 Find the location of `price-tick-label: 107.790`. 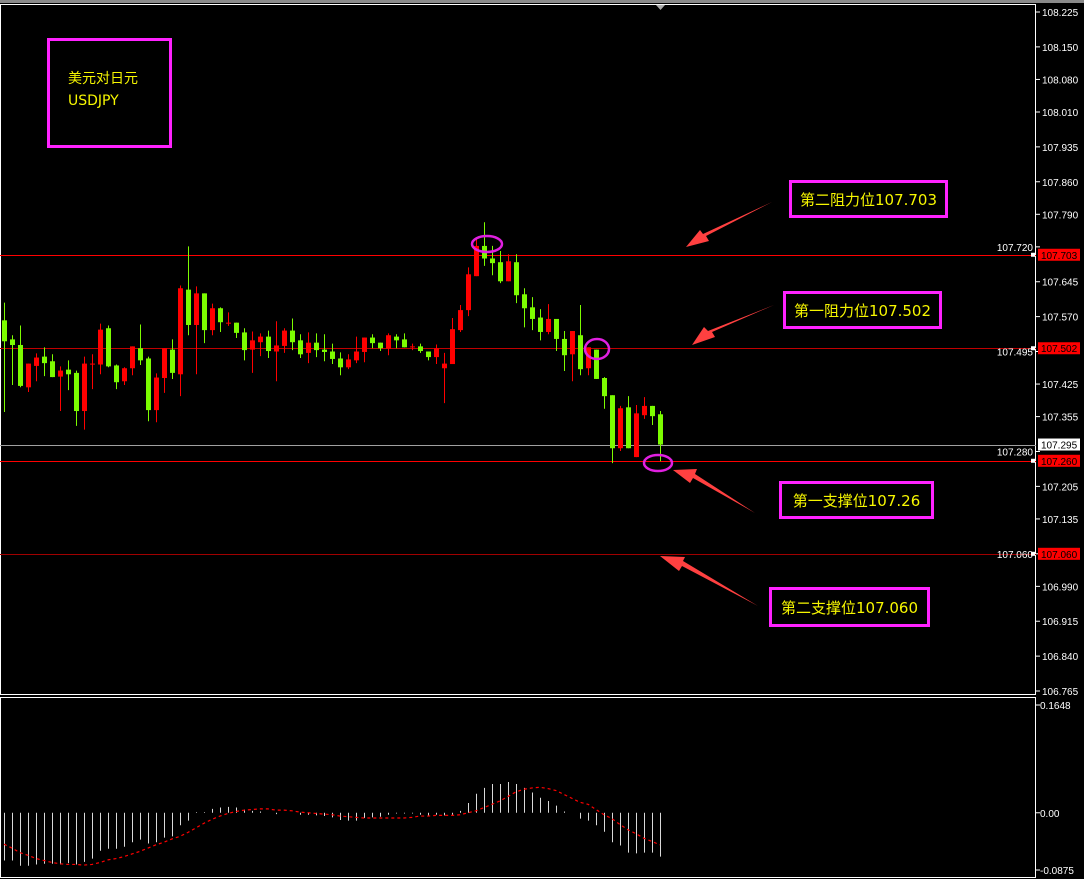

price-tick-label: 107.790 is located at coordinates (1060, 215).